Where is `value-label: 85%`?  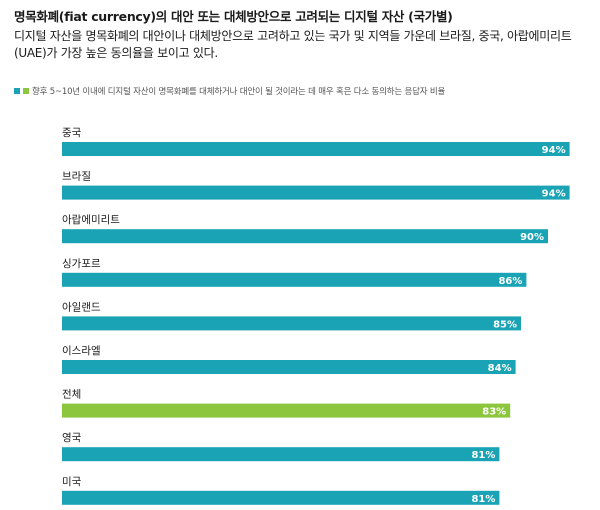
value-label: 85% is located at coordinates (505, 324).